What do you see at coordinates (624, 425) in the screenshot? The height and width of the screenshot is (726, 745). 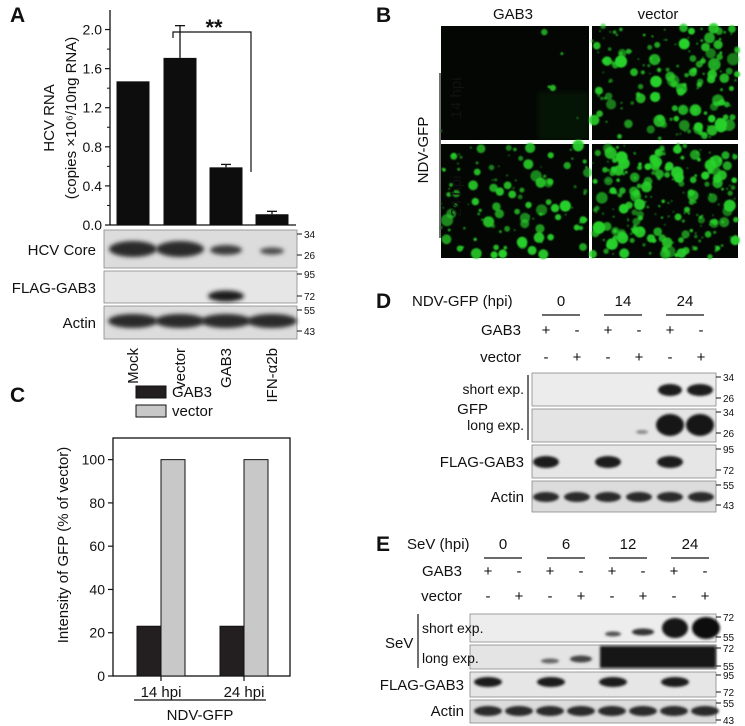 I see `panel-d-blot-gfp-long` at bounding box center [624, 425].